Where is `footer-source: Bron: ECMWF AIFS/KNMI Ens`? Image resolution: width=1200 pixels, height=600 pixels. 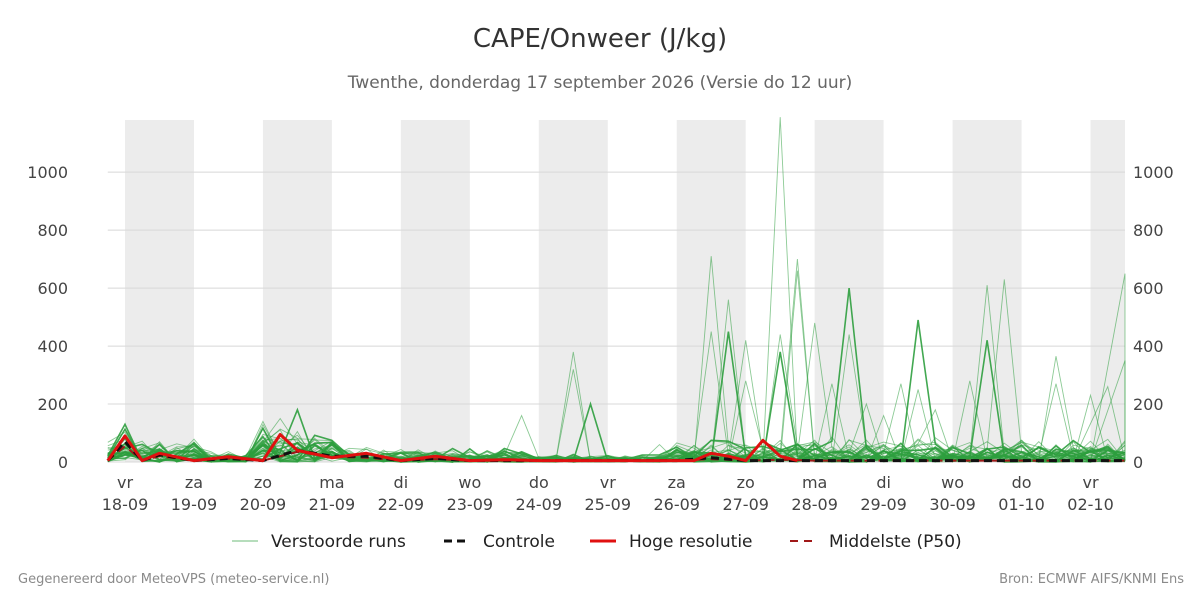 footer-source: Bron: ECMWF AIFS/KNMI Ens is located at coordinates (1091, 579).